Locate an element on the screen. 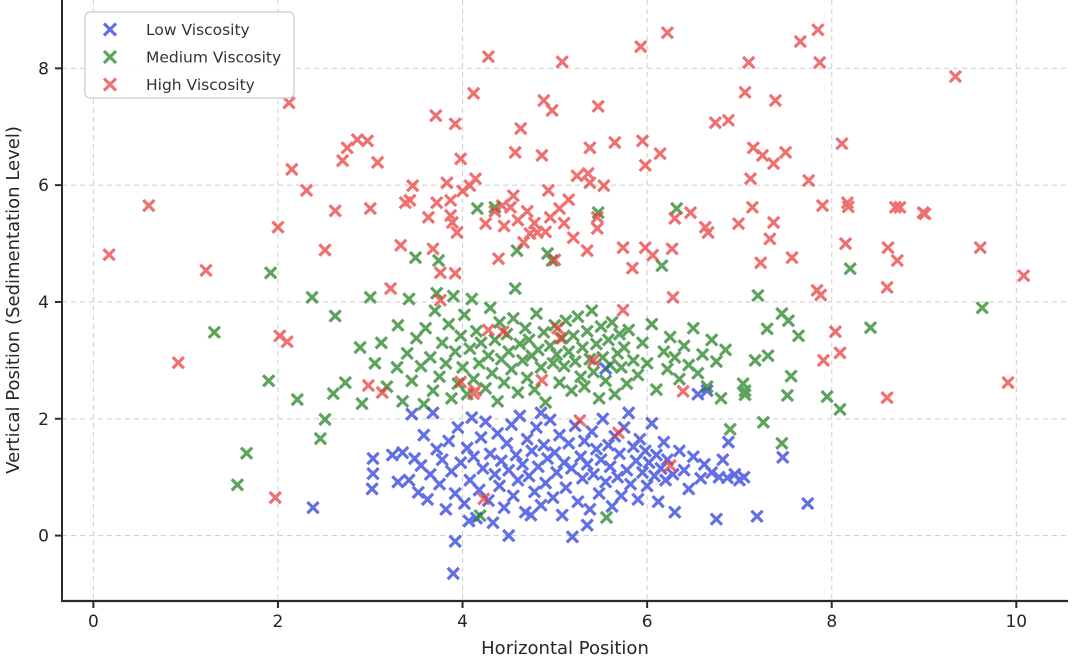  x-tick-label: 8 is located at coordinates (831, 622).